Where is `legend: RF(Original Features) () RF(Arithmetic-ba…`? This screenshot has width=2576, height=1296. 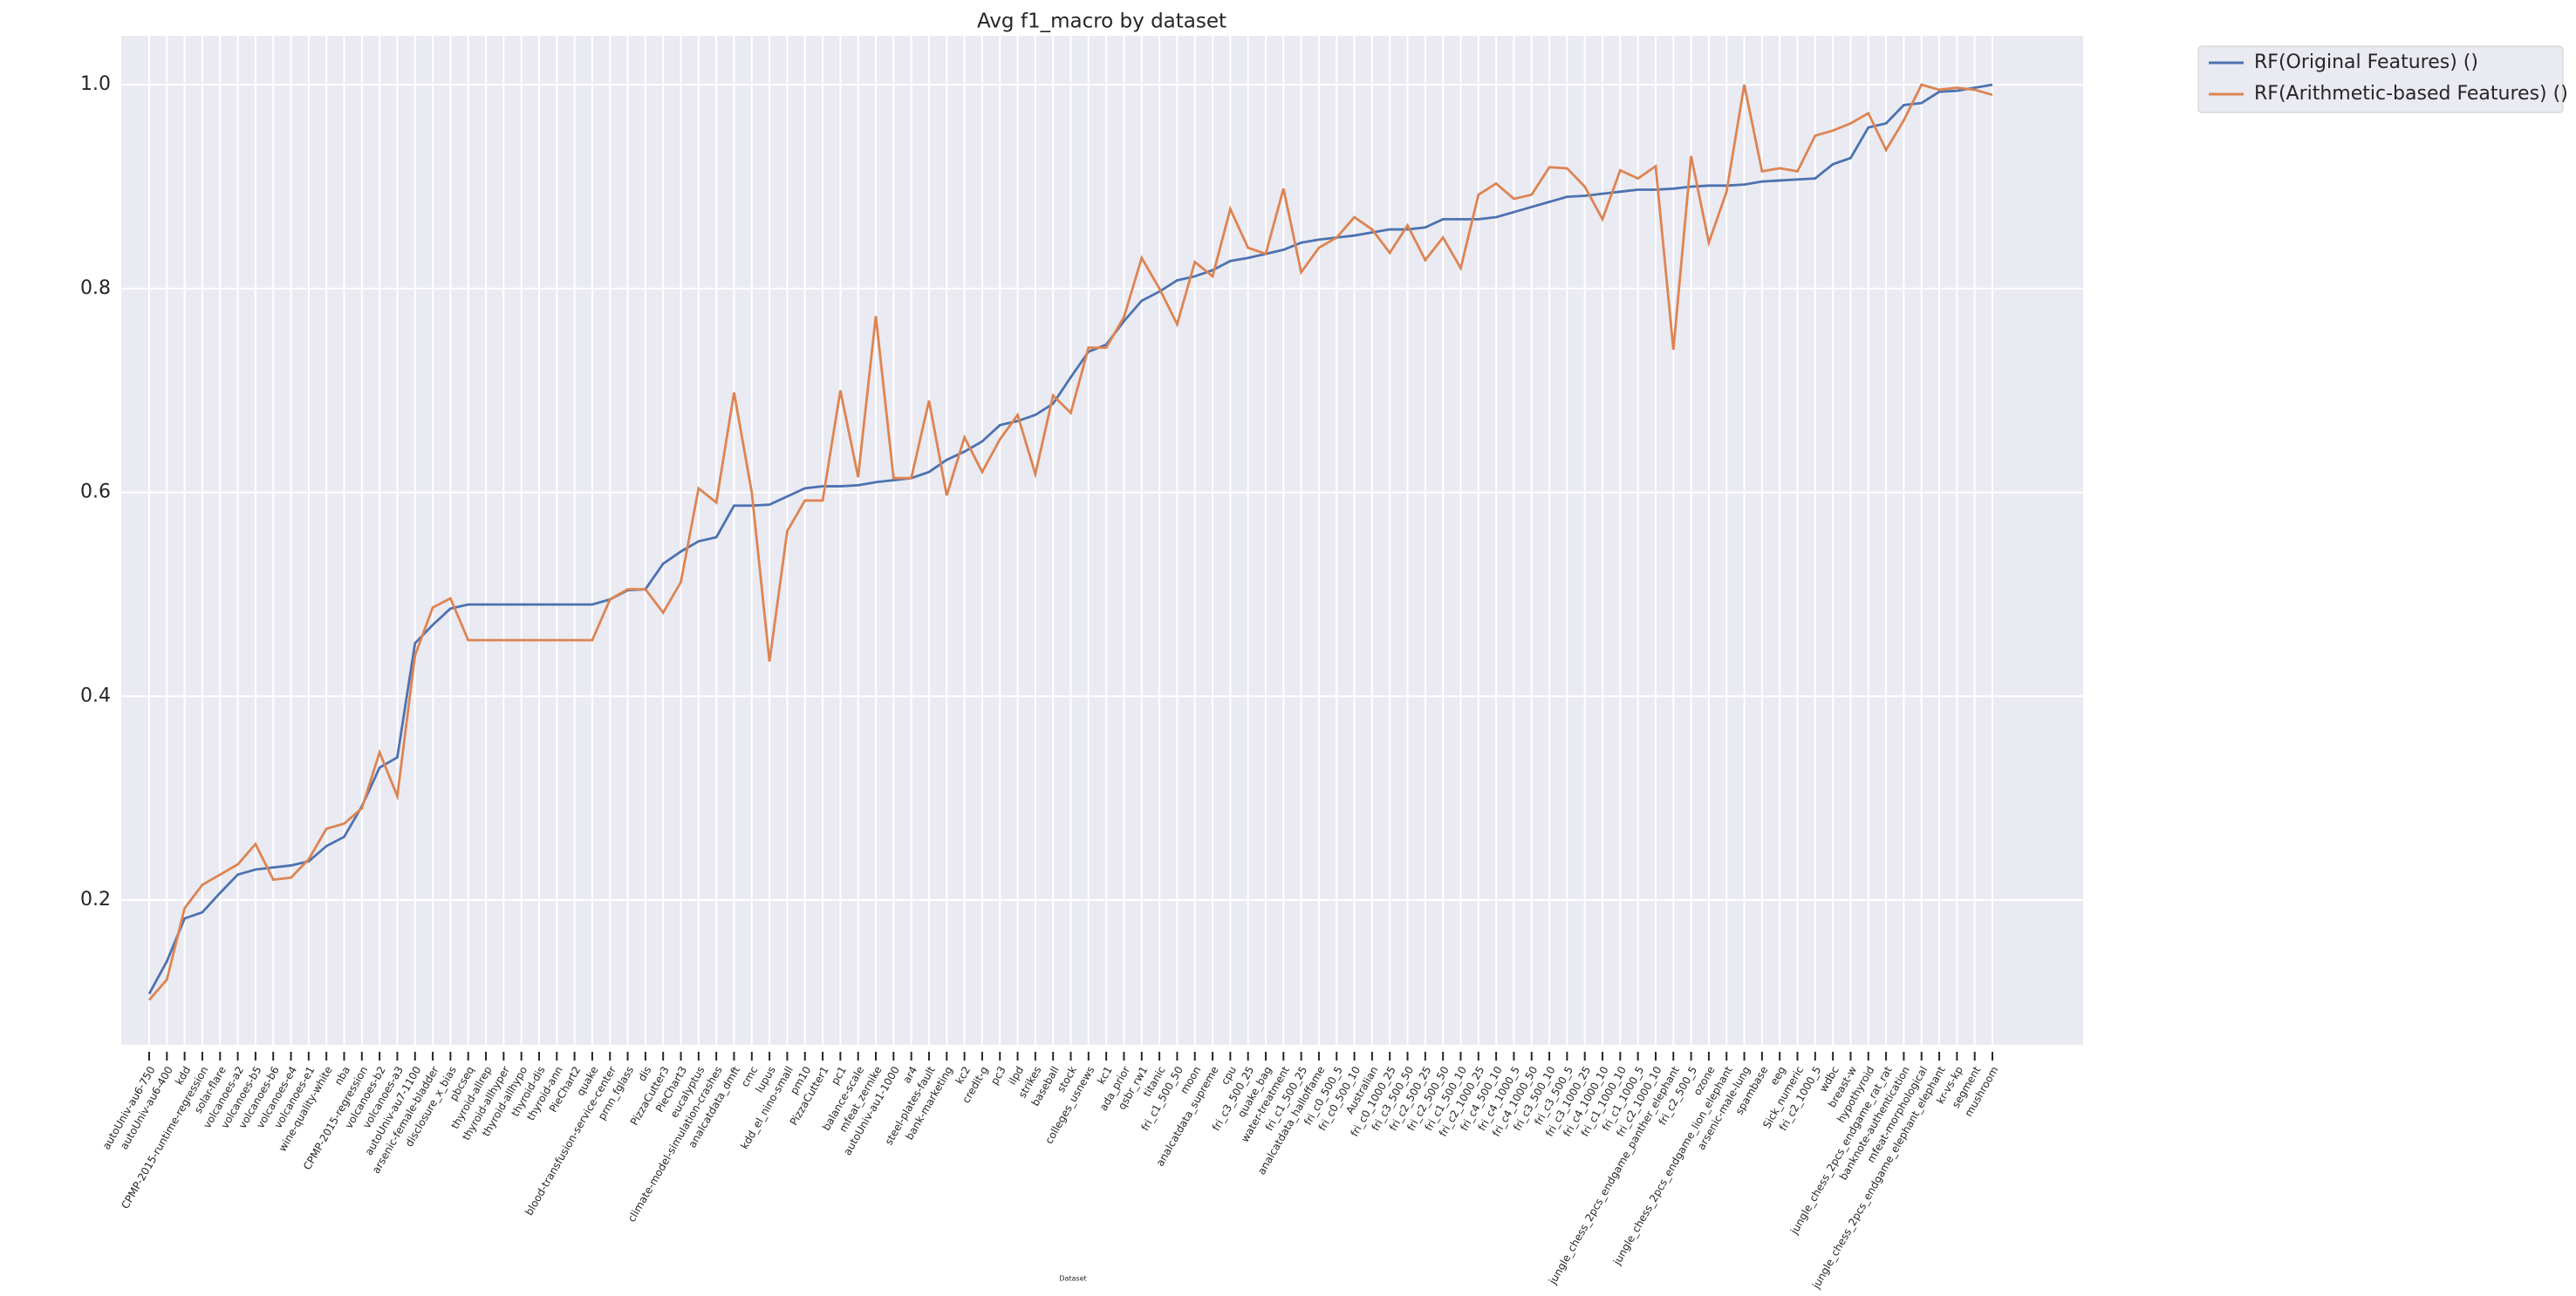
legend: RF(Original Features) () RF(Arithmetic-ba… is located at coordinates (2382, 79).